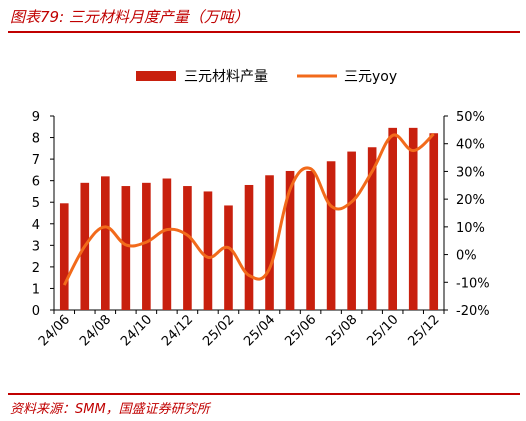 The image size is (526, 421). I want to click on y-right-tick-label: 50%, so click(470, 117).